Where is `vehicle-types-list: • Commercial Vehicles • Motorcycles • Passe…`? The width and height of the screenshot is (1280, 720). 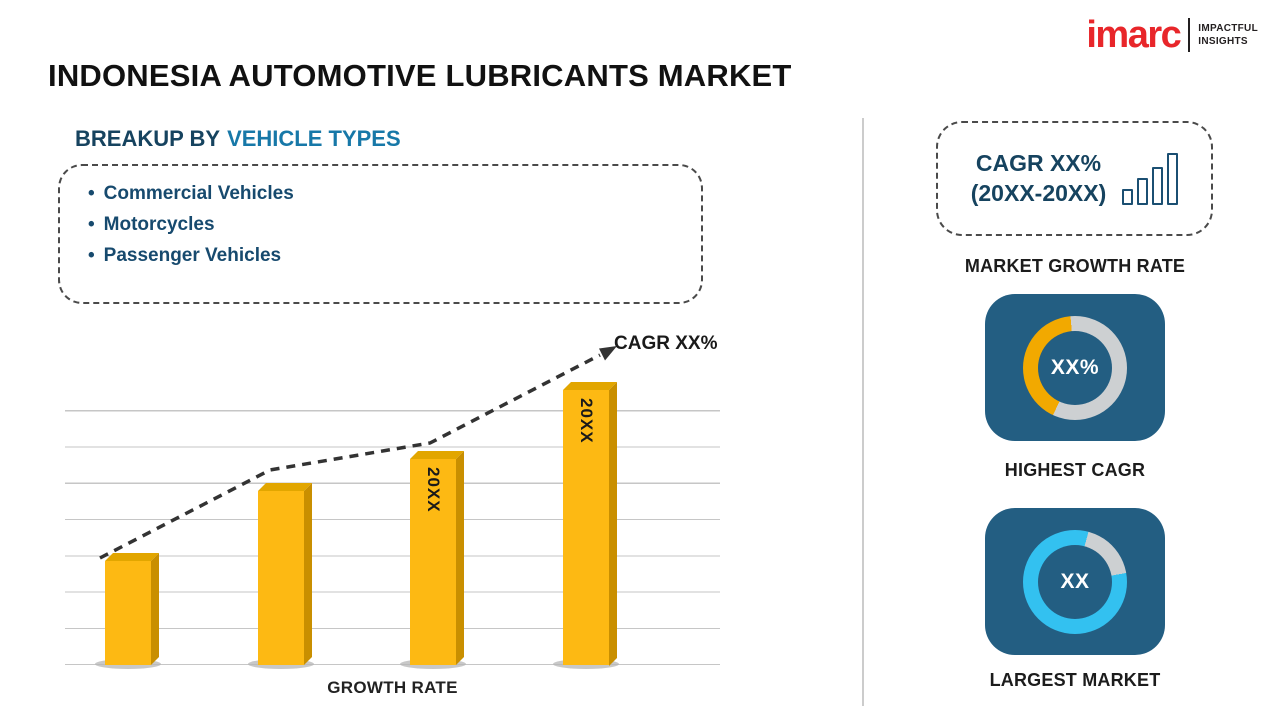 vehicle-types-list: • Commercial Vehicles • Motorcycles • Passe… is located at coordinates (384, 224).